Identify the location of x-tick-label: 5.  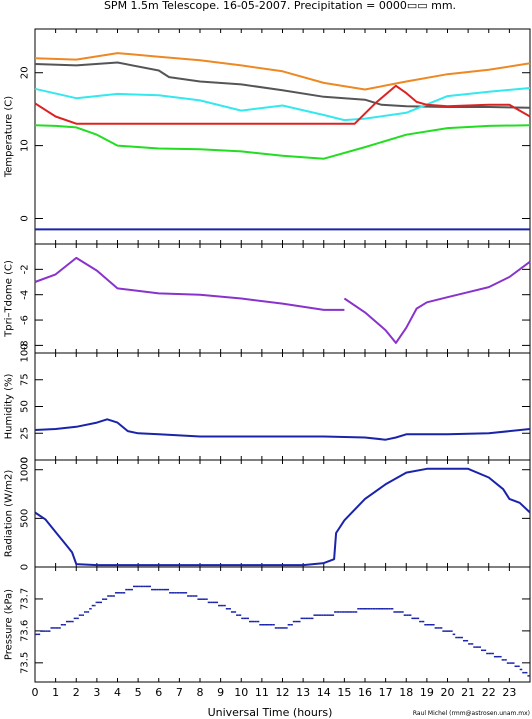
(138, 692).